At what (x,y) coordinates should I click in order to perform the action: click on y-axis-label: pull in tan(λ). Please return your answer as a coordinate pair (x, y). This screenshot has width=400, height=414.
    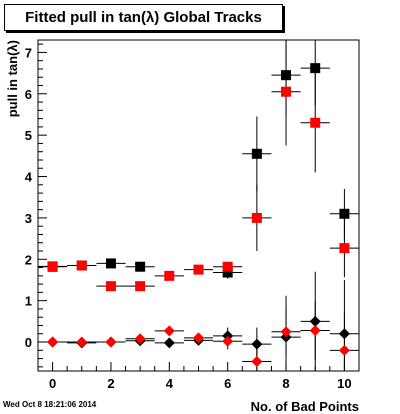
    Looking at the image, I should click on (12, 78).